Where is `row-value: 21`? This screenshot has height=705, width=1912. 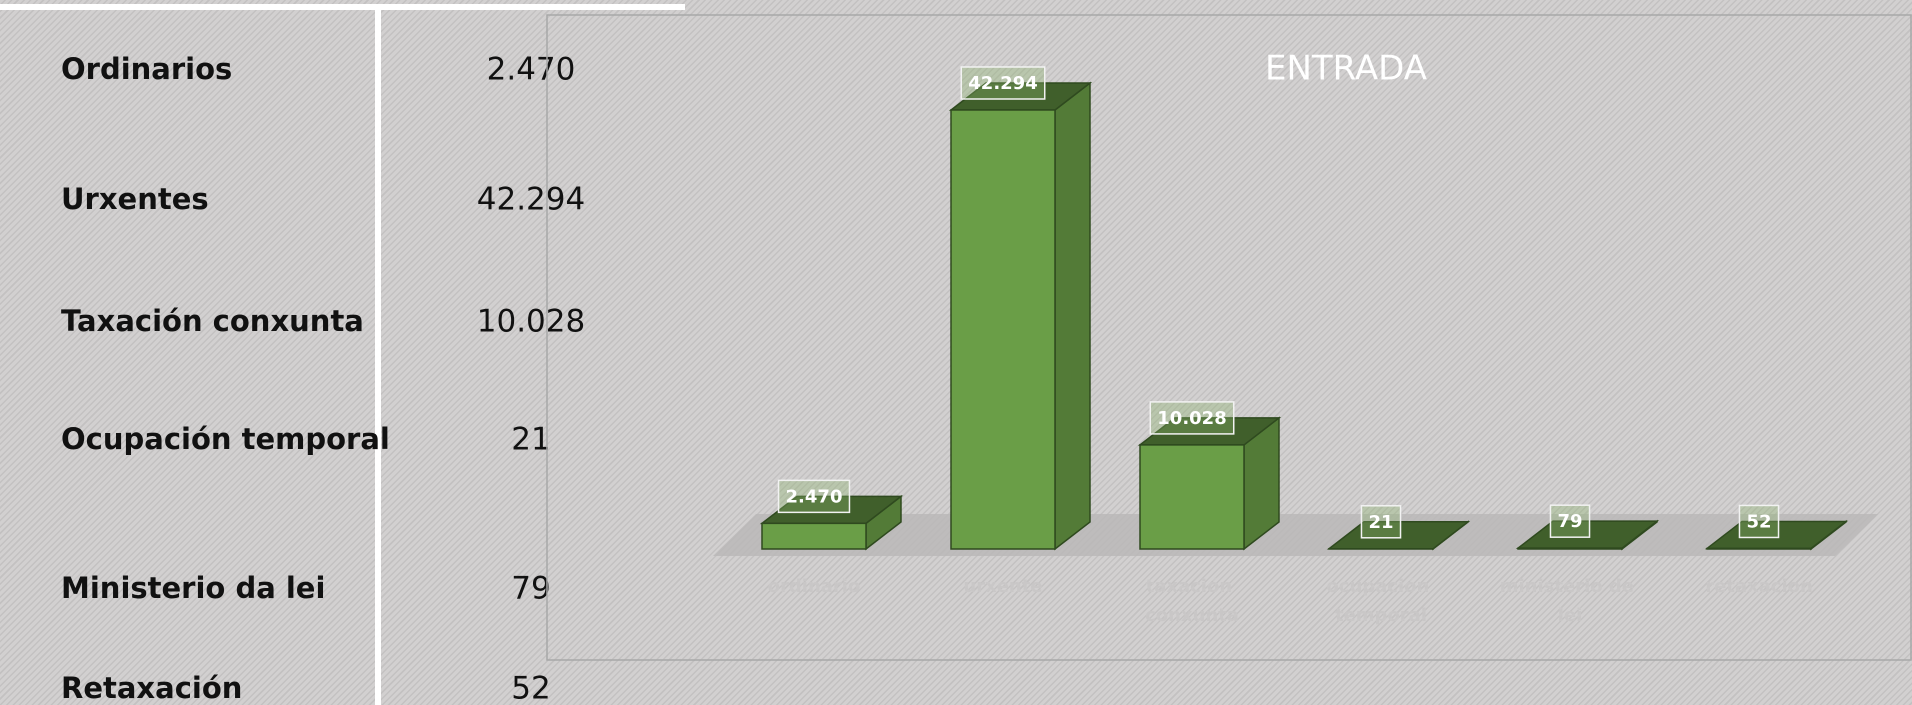
row-value: 21 is located at coordinates (530, 440).